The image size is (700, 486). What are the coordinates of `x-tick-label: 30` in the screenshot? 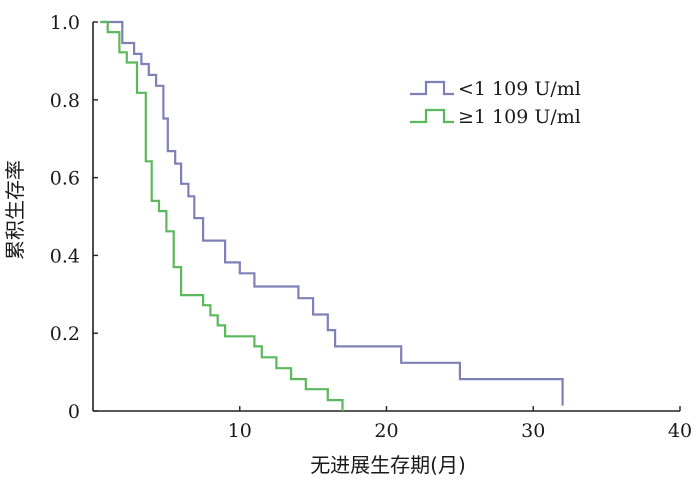 It's located at (533, 431).